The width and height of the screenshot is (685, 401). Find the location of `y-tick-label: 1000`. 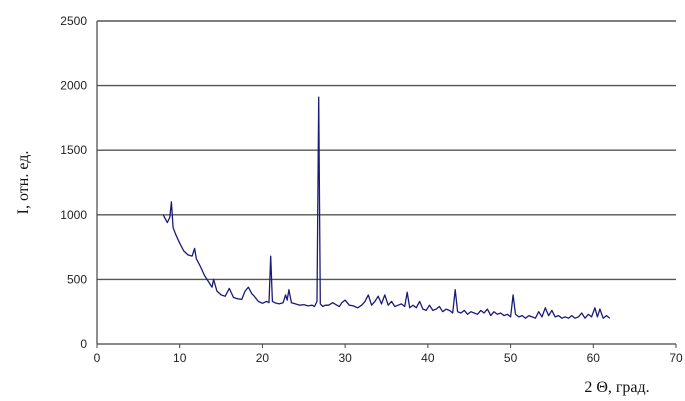

y-tick-label: 1000 is located at coordinates (73, 215).